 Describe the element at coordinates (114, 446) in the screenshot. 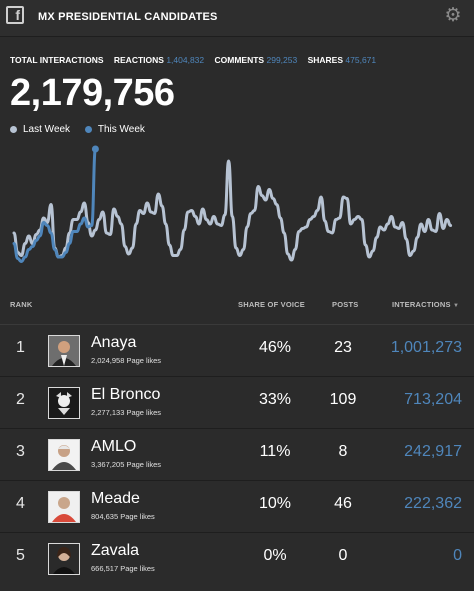

I see `candidate-name: AMLO` at that location.